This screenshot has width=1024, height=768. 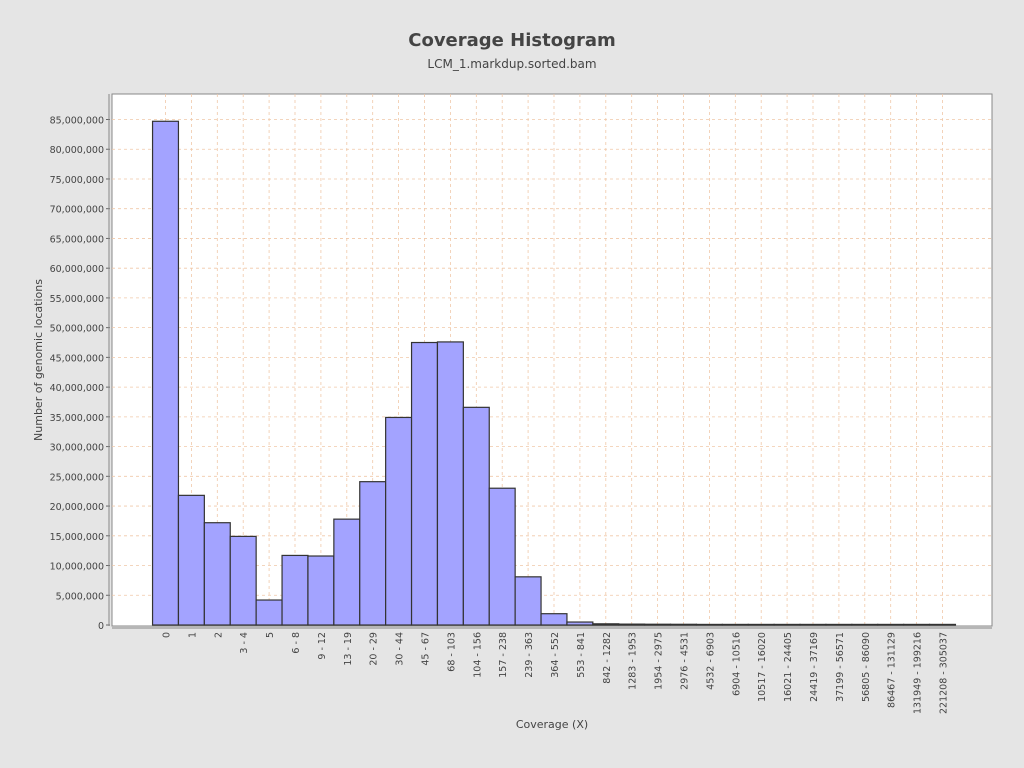 I want to click on x-tick-label: 10517 - 16020, so click(x=762, y=667).